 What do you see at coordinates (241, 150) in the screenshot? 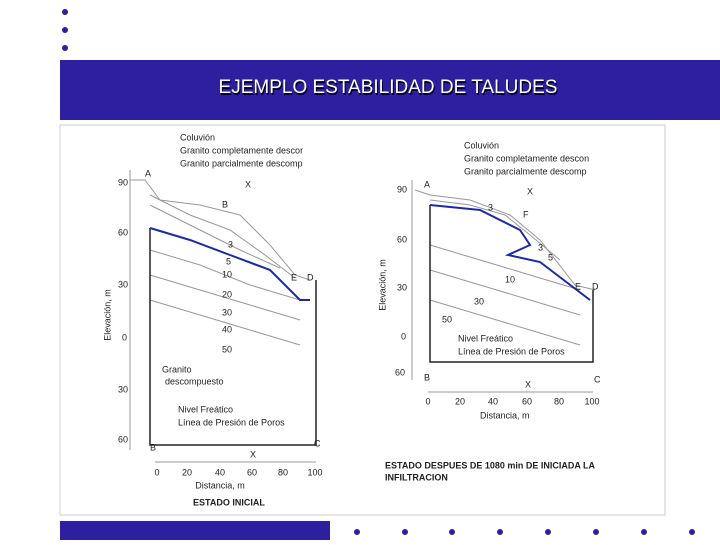
I see `label: Granito completamente descor` at bounding box center [241, 150].